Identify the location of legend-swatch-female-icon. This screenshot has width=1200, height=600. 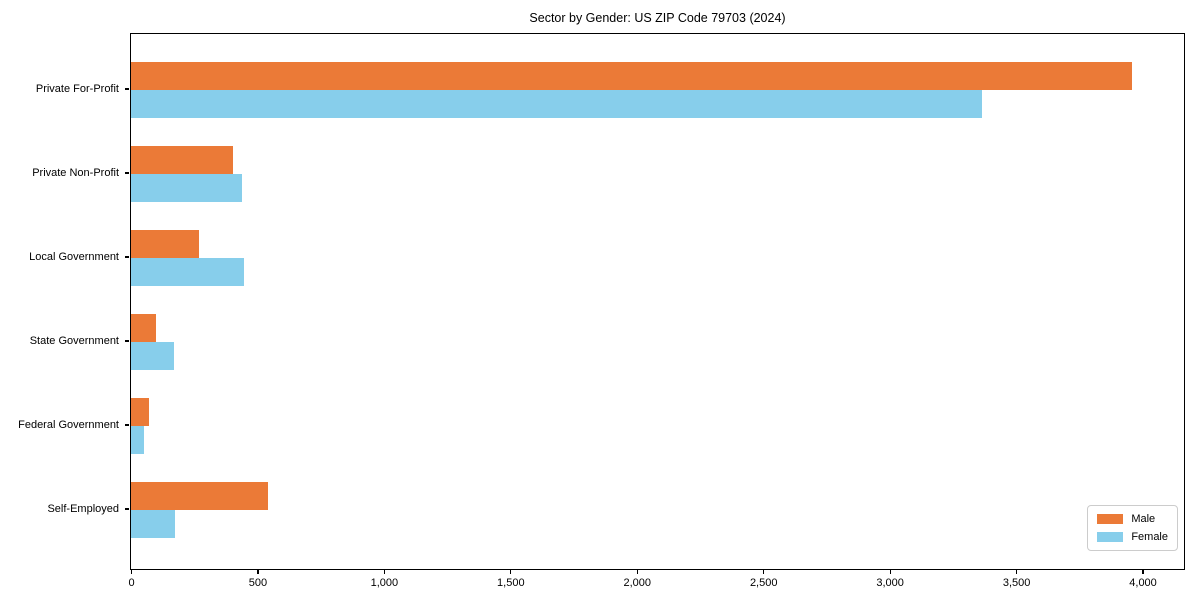
(1110, 537).